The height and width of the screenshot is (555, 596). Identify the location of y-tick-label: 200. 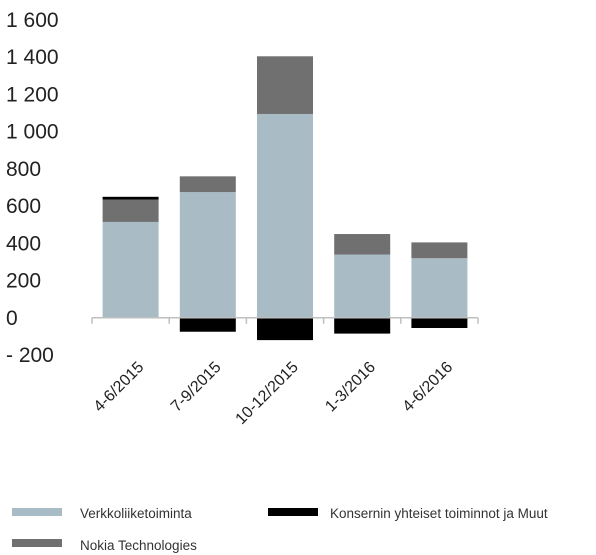
(23, 281).